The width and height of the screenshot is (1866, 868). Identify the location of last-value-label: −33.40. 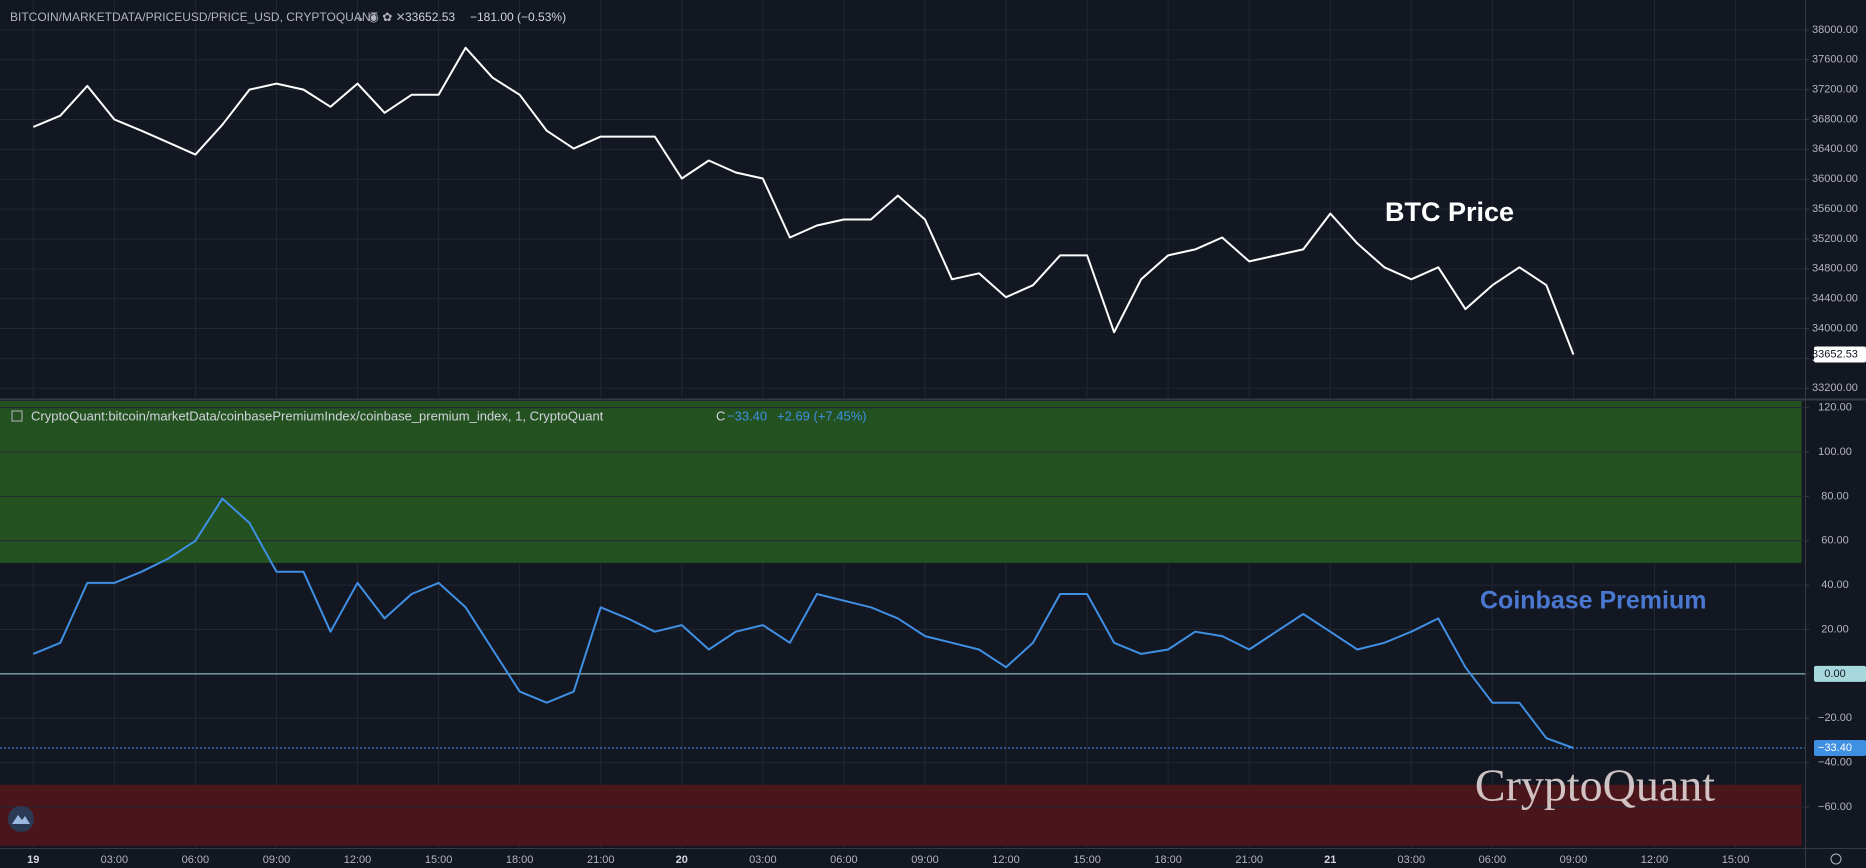
(1835, 748).